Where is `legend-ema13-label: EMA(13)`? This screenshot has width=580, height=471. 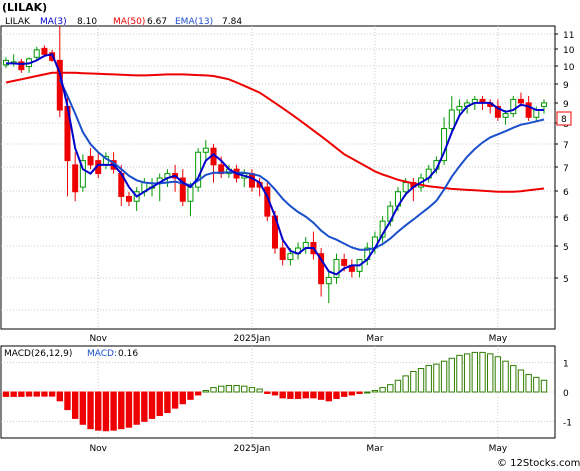 legend-ema13-label: EMA(13) is located at coordinates (194, 22).